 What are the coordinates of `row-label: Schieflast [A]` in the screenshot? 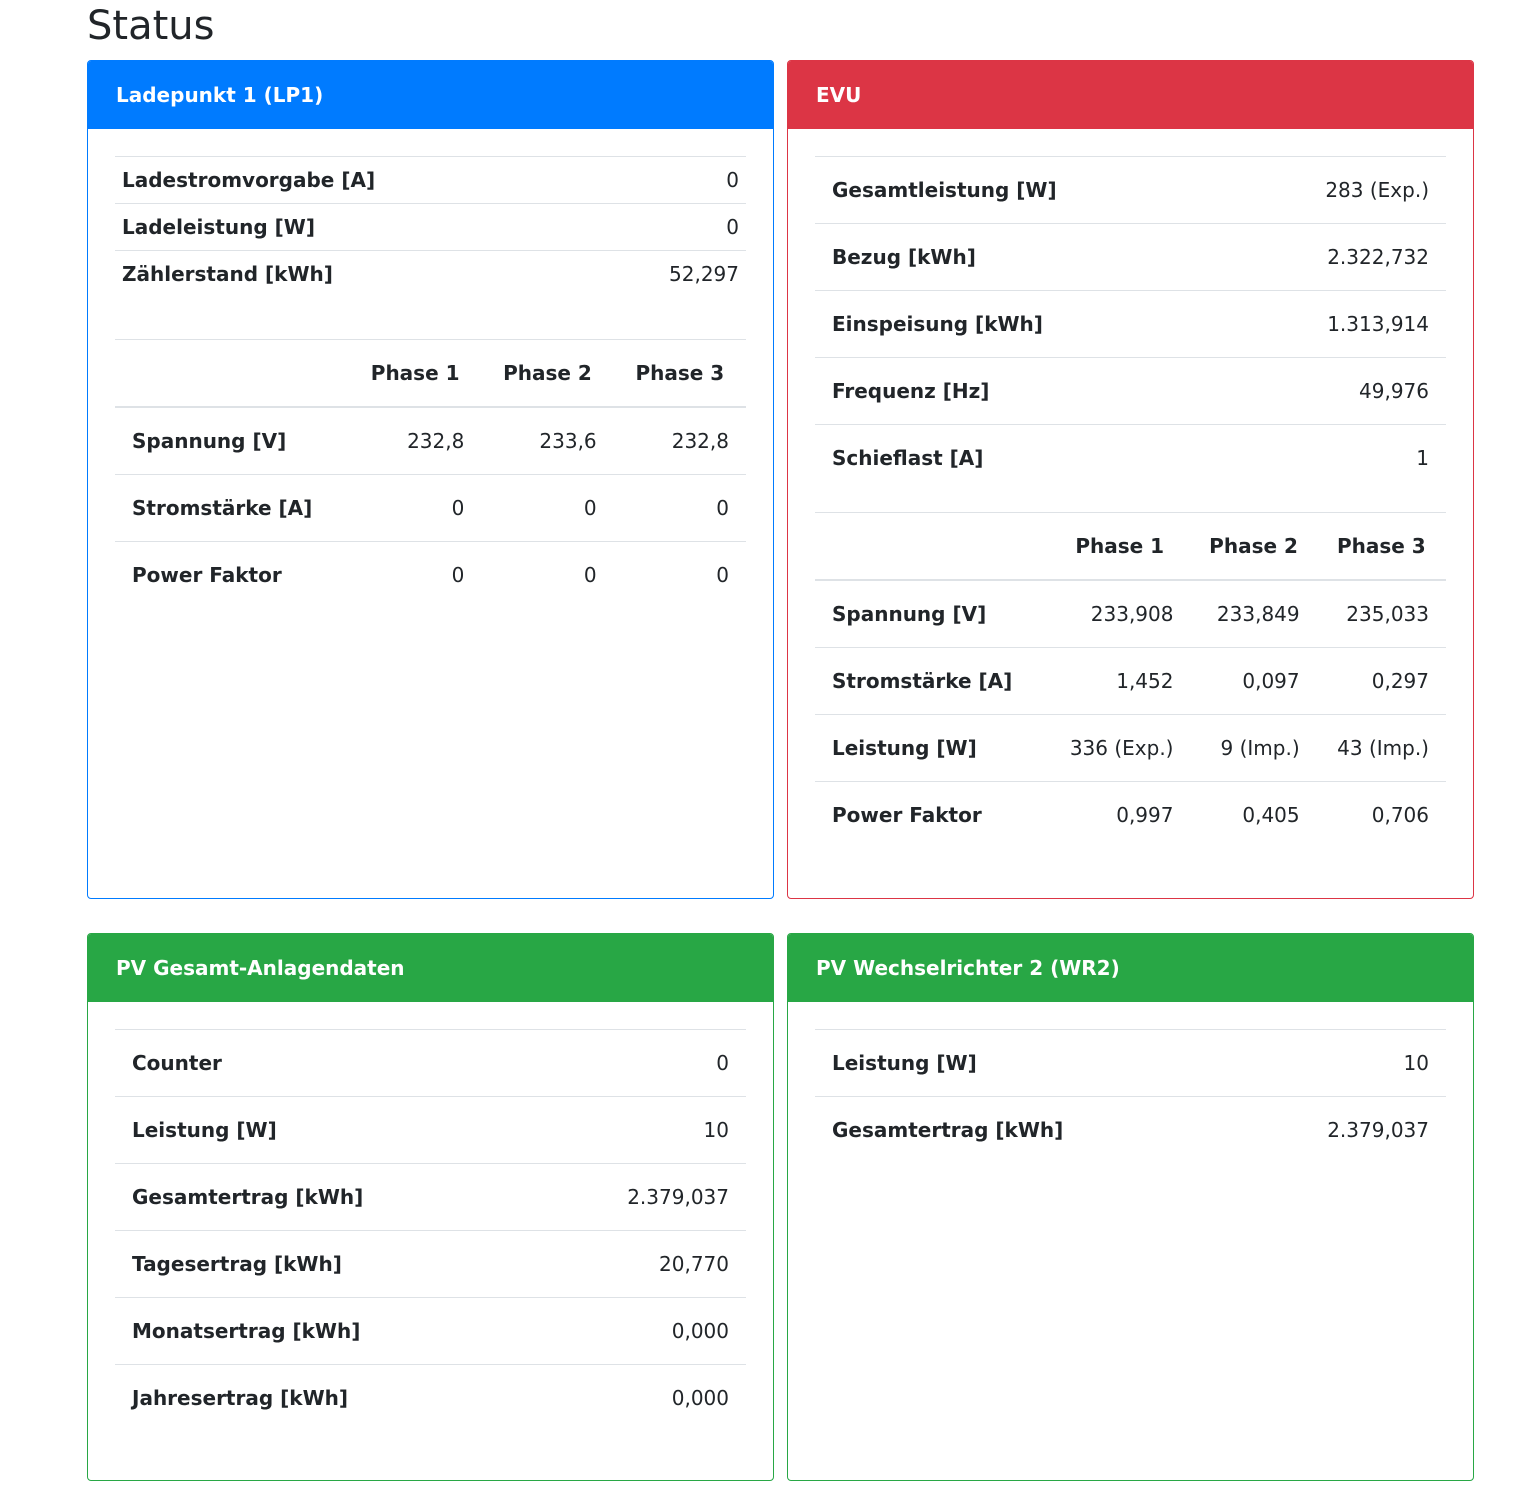 It's located at (1021, 457).